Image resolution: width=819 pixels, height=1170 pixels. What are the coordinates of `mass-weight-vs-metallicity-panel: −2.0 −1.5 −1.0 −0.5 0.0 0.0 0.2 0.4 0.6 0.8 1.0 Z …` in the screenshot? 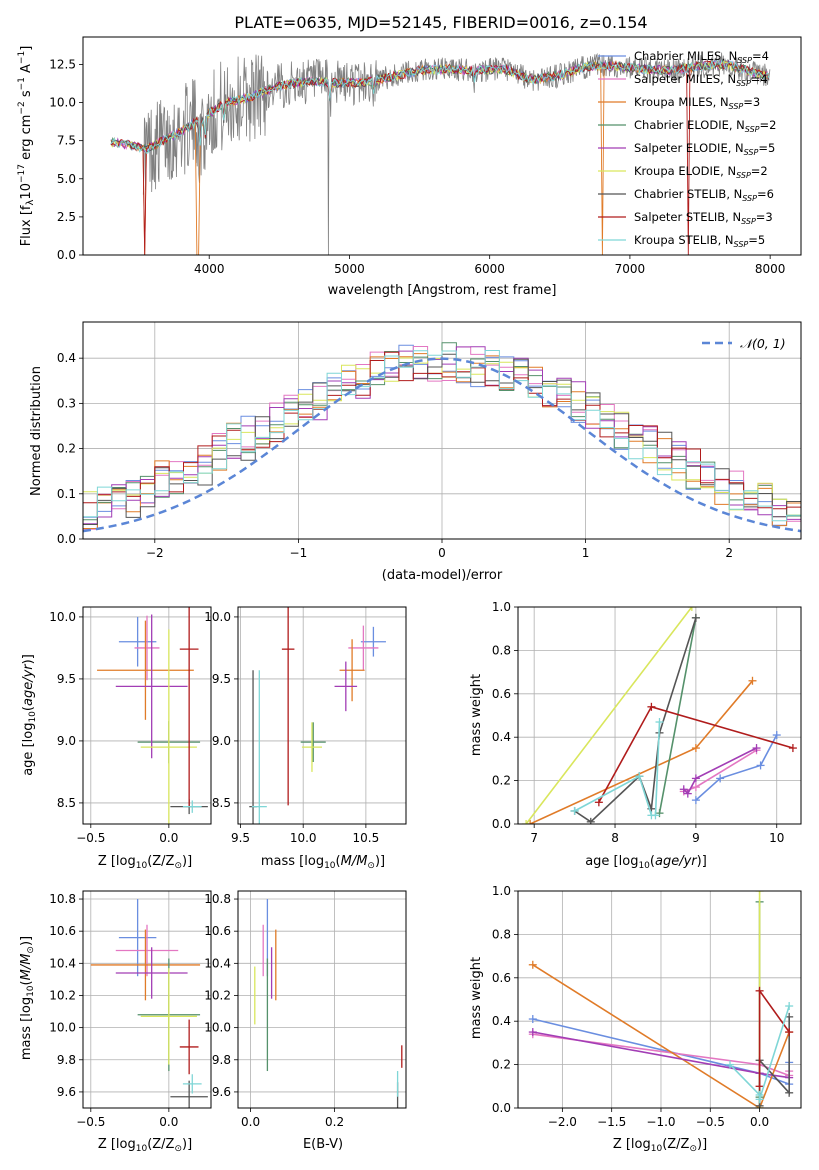 It's located at (635, 1019).